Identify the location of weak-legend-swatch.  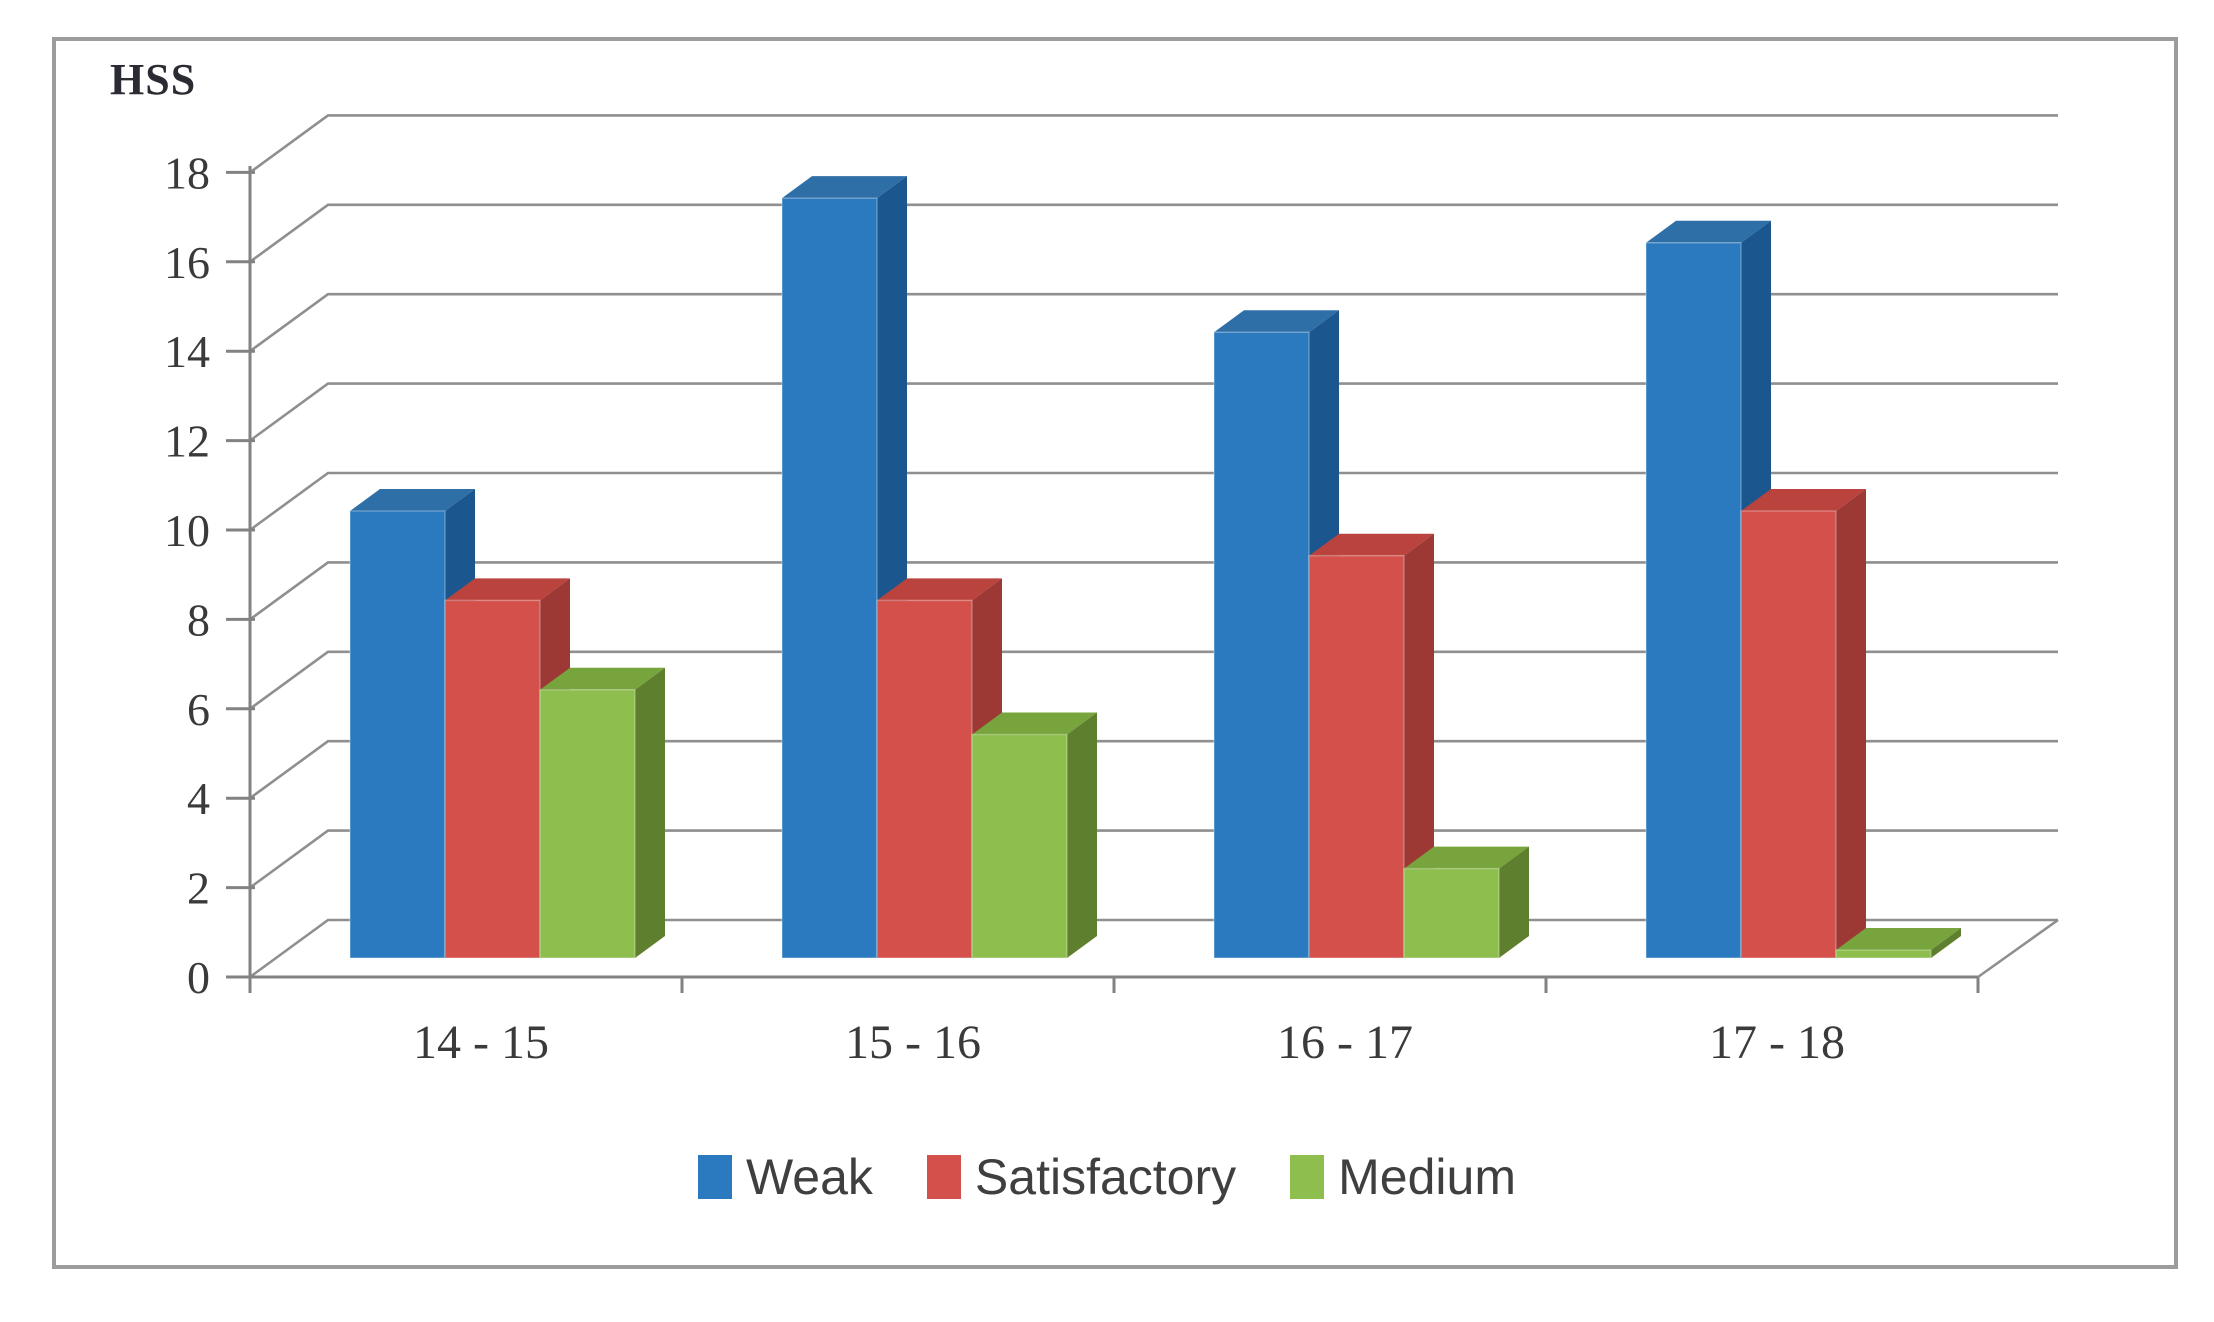
(715, 1177).